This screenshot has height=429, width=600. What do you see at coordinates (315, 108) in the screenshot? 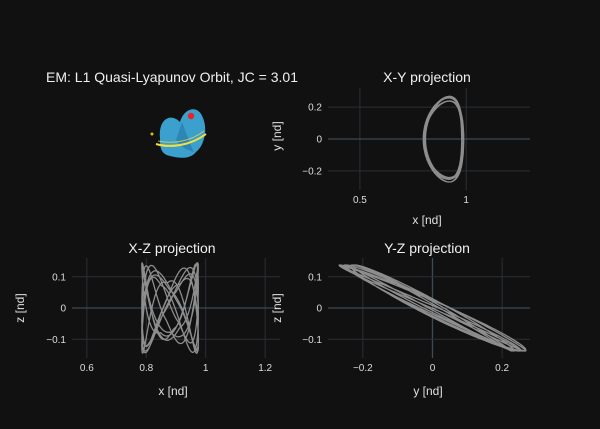
I see `xy-ytick-label: 0.2` at bounding box center [315, 108].